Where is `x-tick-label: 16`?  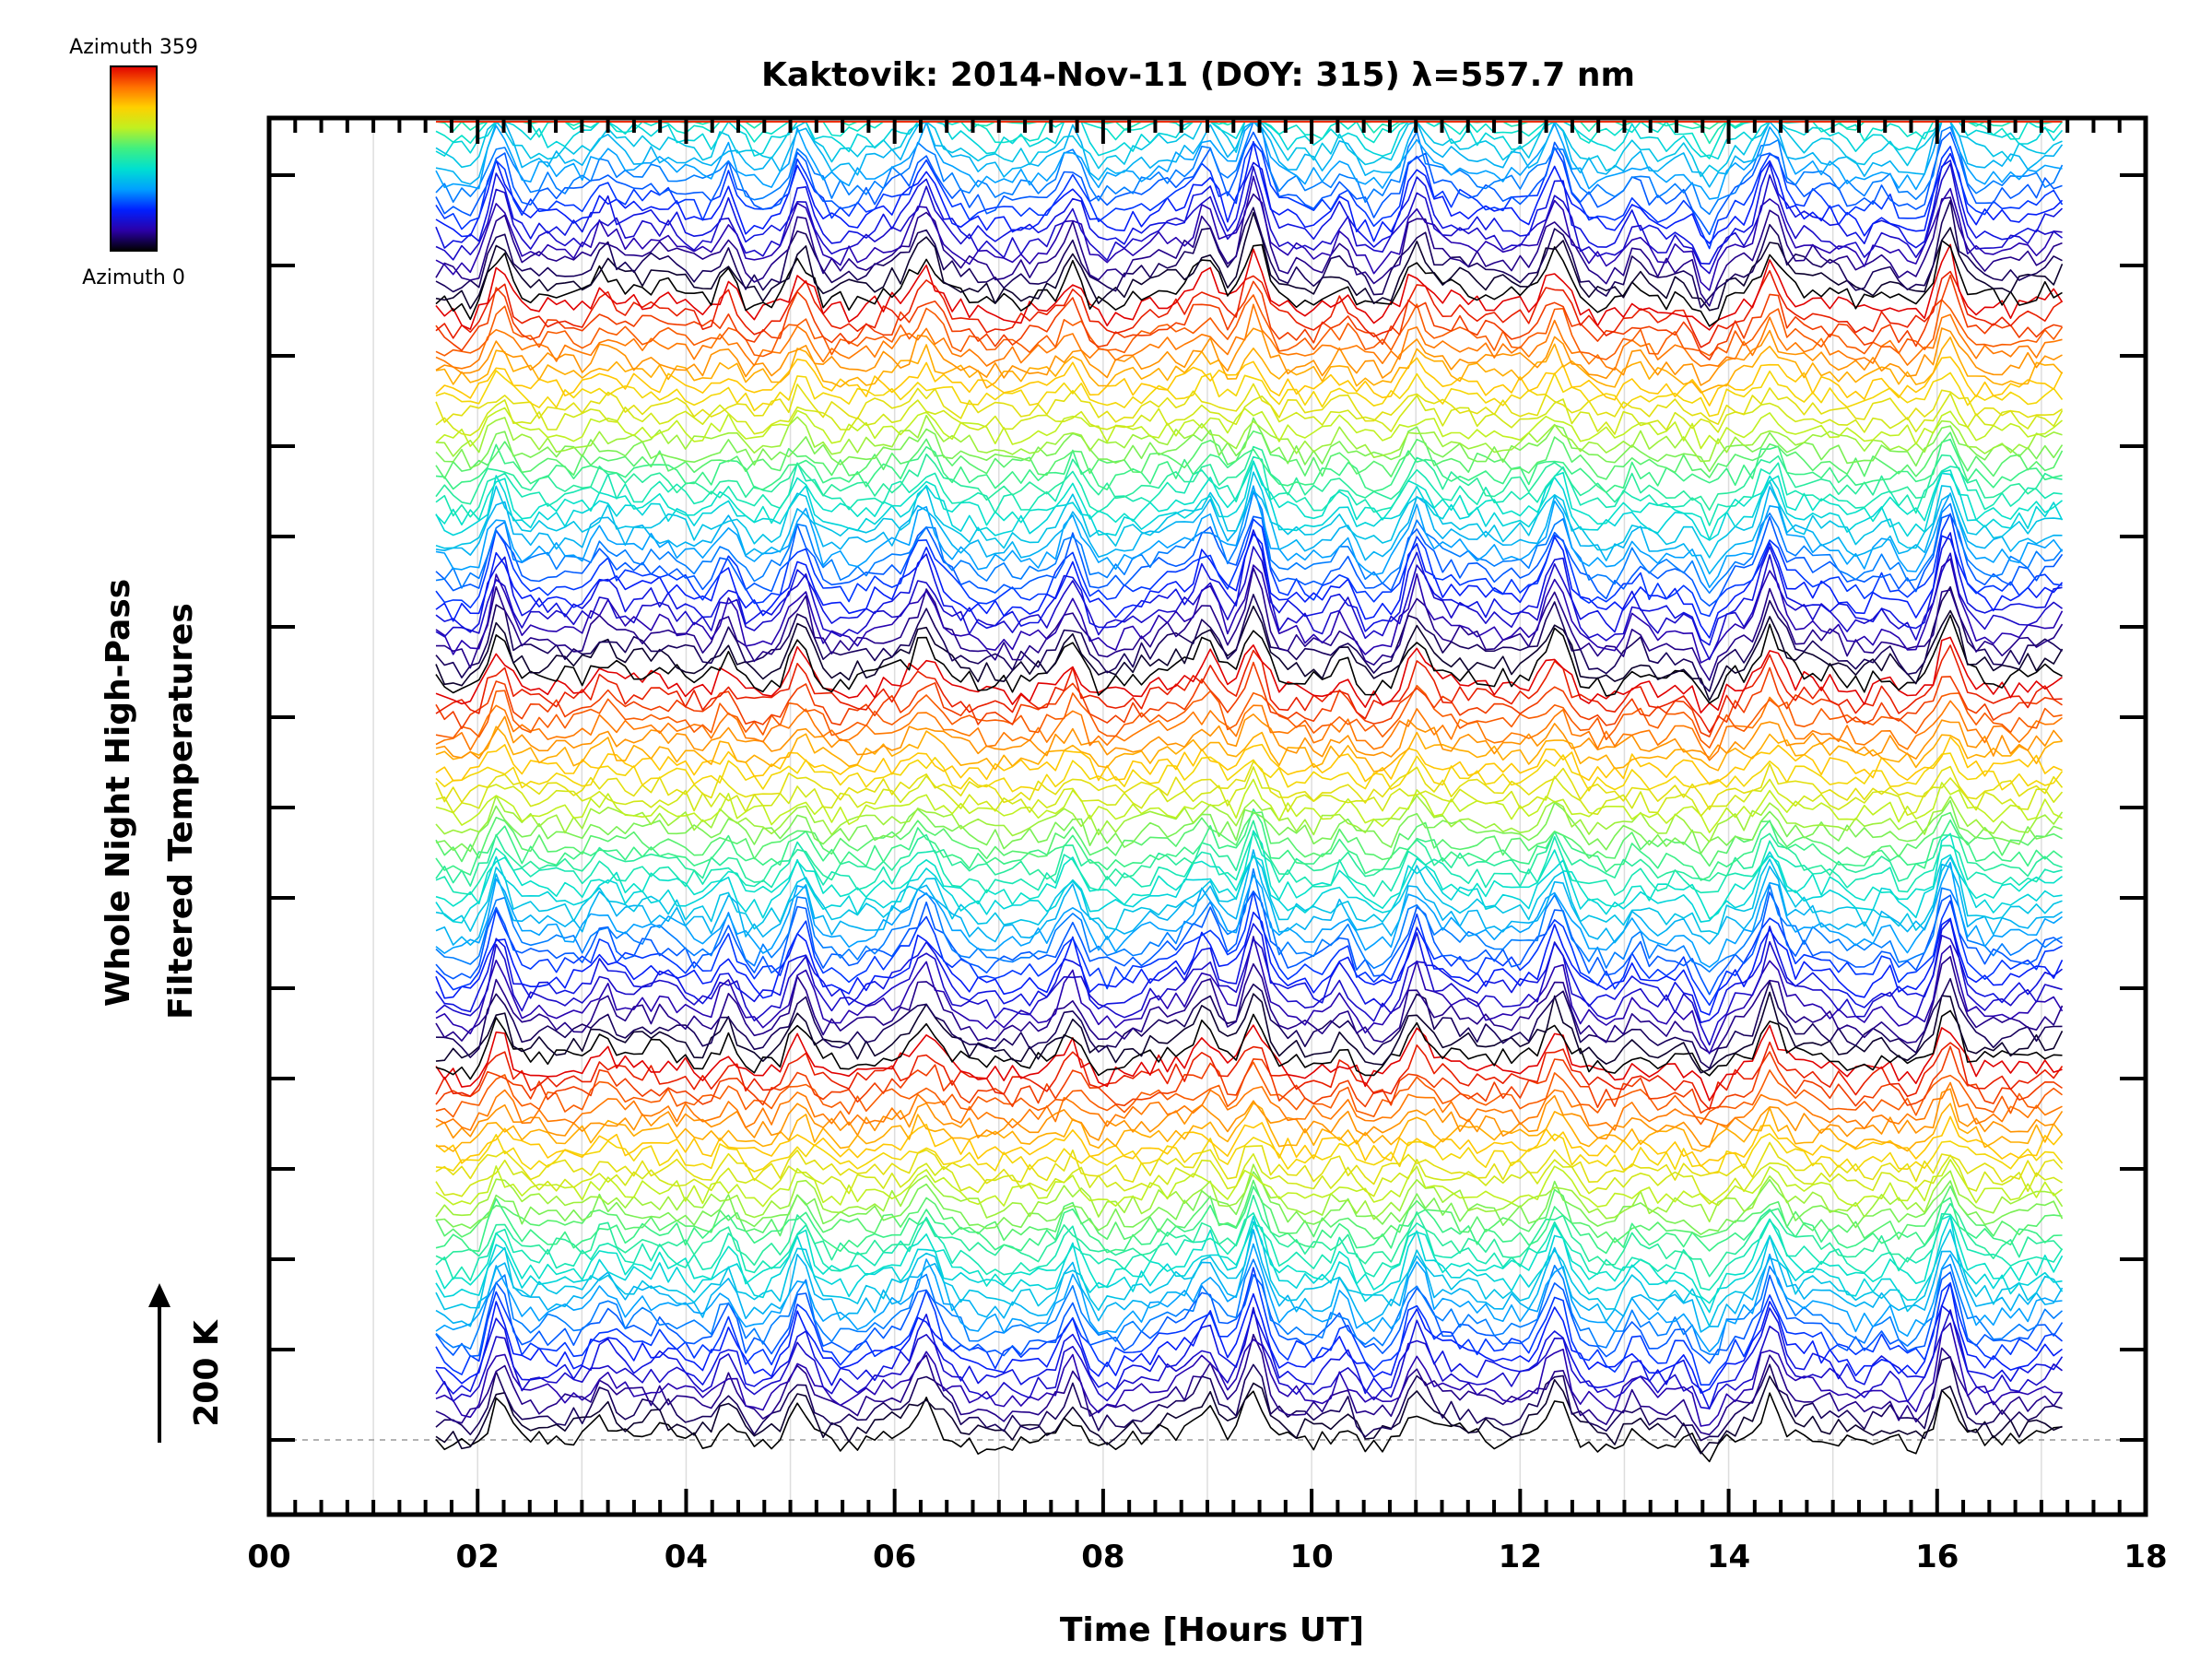 x-tick-label: 16 is located at coordinates (1937, 1557).